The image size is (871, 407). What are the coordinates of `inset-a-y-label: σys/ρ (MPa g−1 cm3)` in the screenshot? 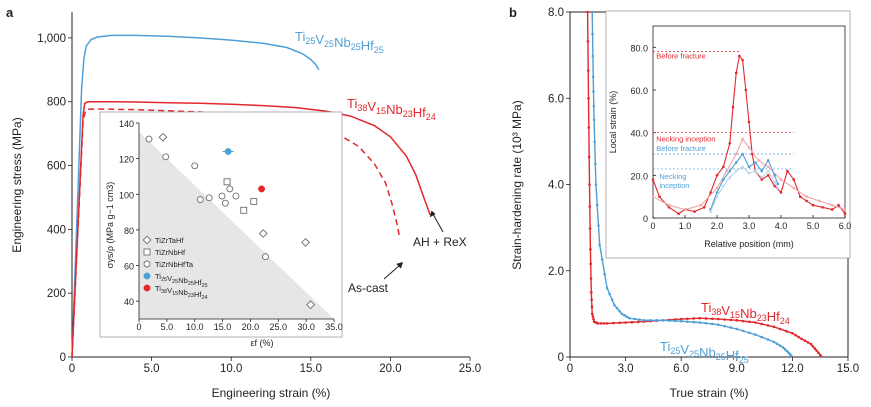 It's located at (110, 225).